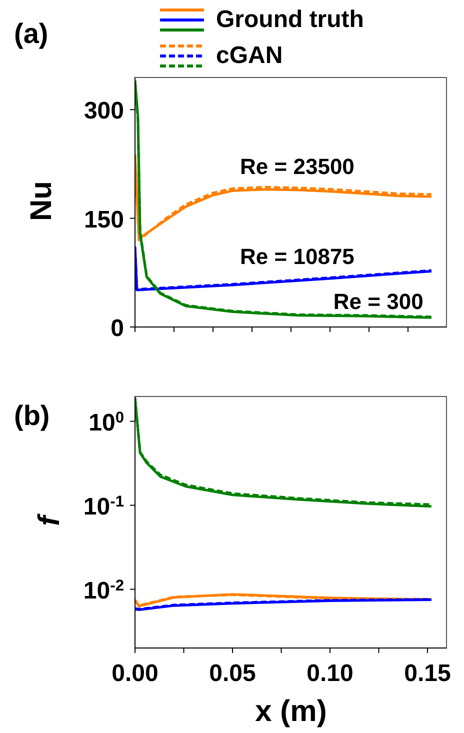  What do you see at coordinates (290, 20) in the screenshot?
I see `legend-label: Ground truth` at bounding box center [290, 20].